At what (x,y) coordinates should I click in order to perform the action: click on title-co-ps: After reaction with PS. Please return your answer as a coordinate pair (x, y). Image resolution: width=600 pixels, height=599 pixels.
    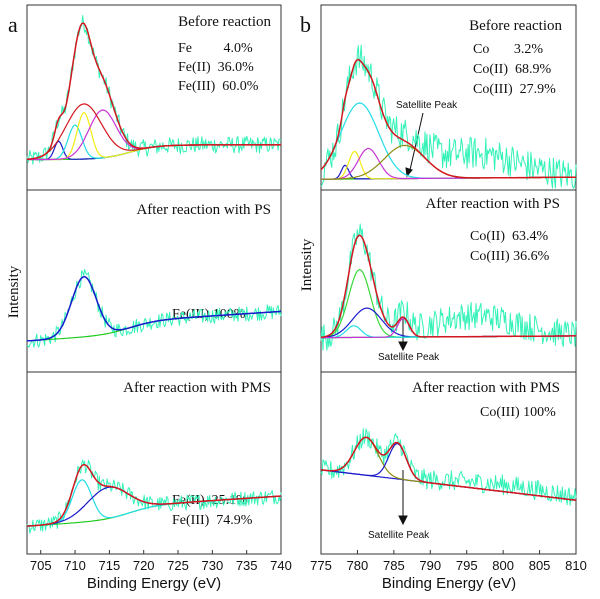
    Looking at the image, I should click on (492, 204).